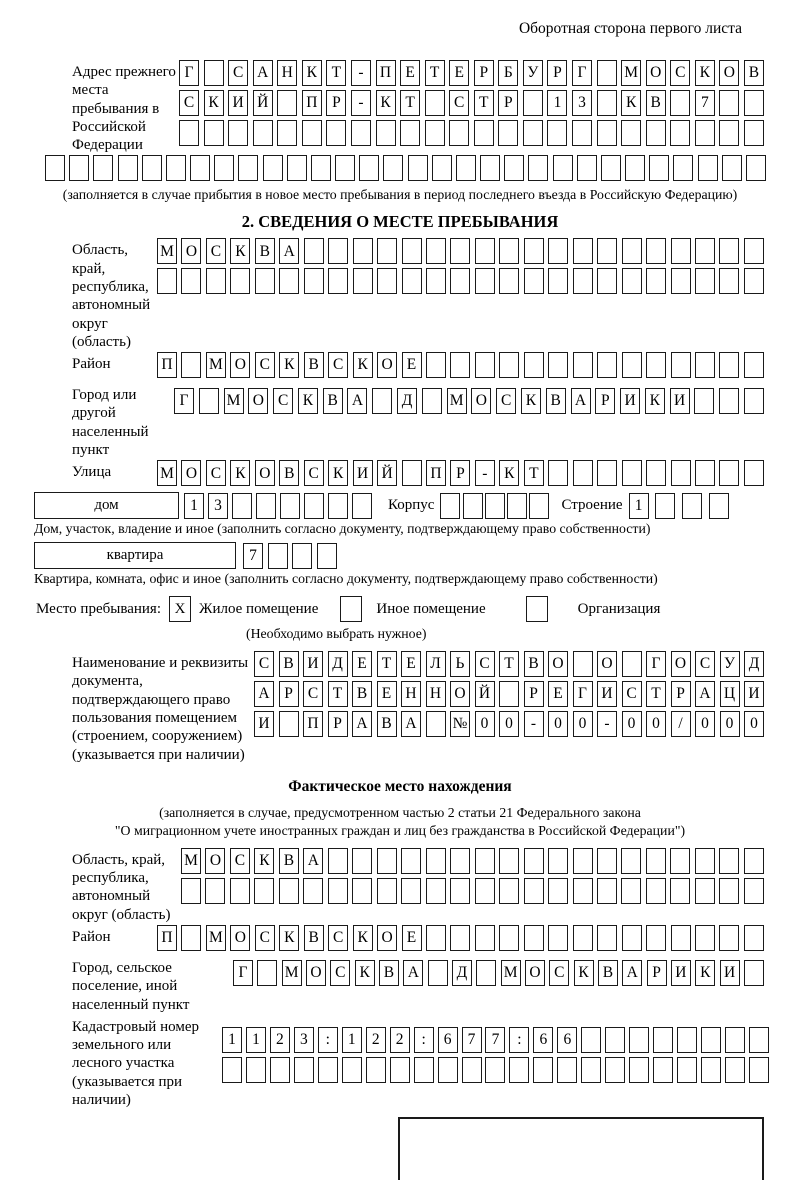 The image size is (800, 1180). Describe the element at coordinates (351, 609) in the screenshot. I see `checkbox-other-premises` at that location.